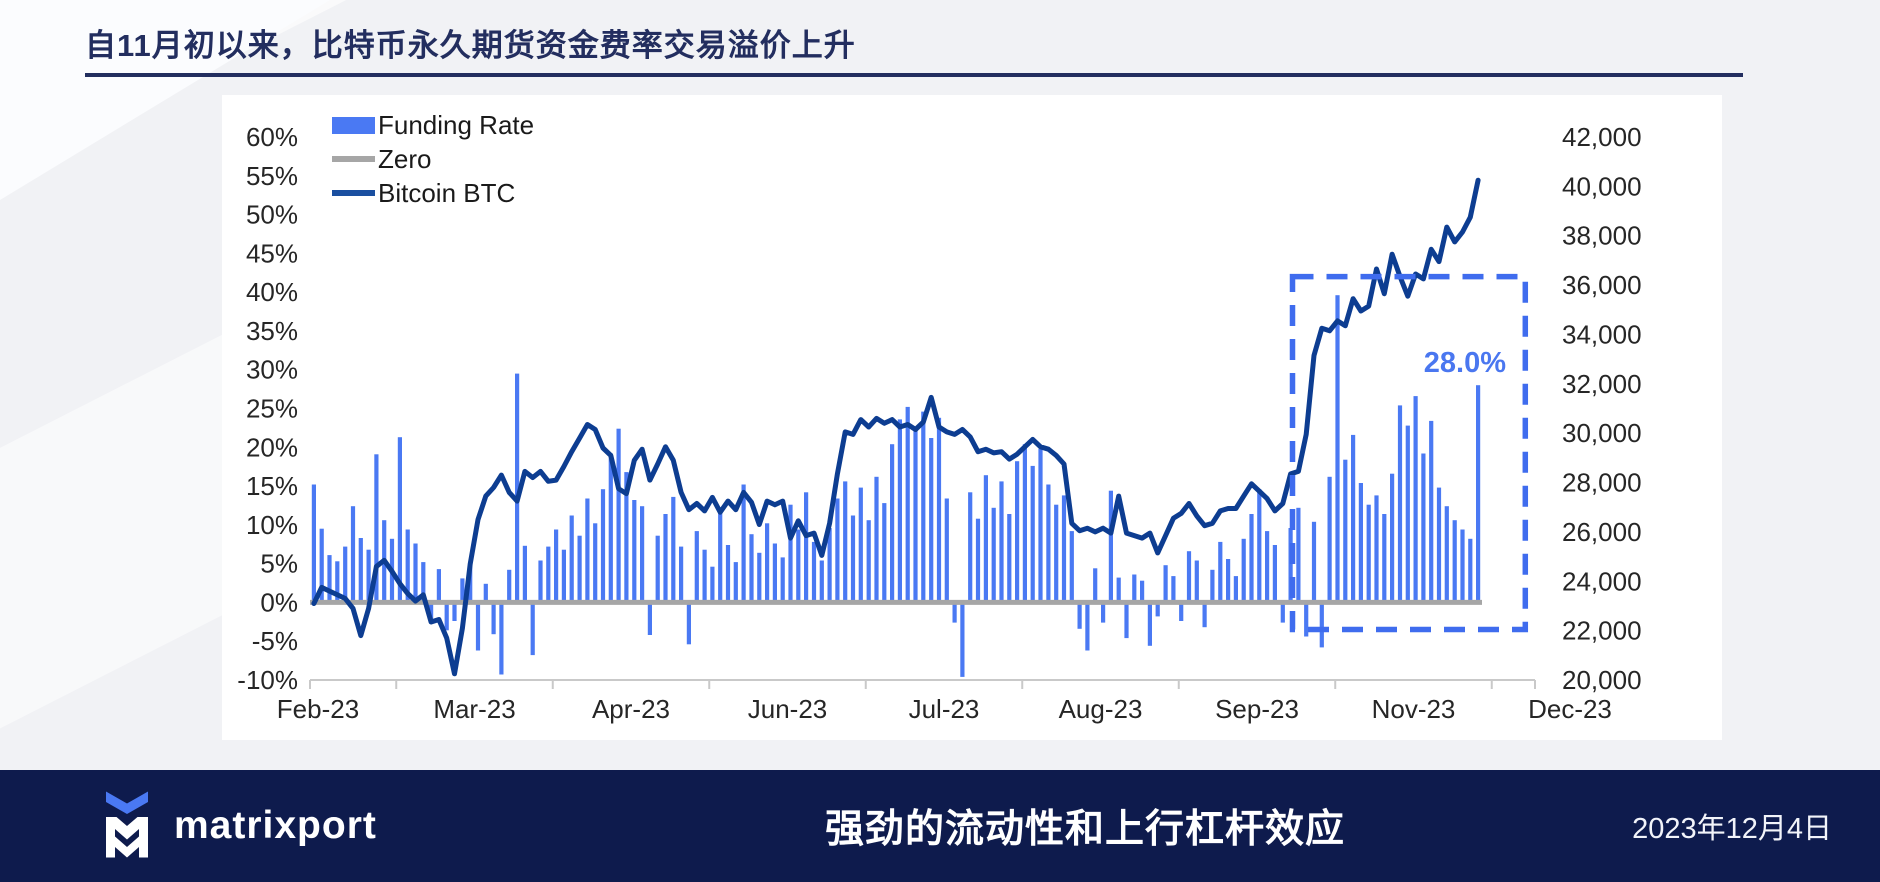 The height and width of the screenshot is (882, 1880). What do you see at coordinates (1602, 335) in the screenshot?
I see `svg-text: 34,000` at bounding box center [1602, 335].